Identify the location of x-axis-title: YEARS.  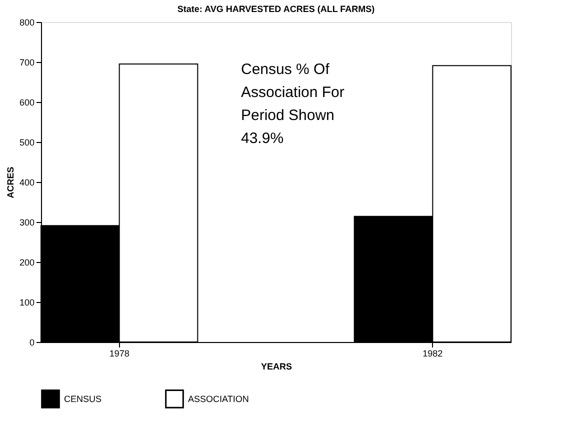
(276, 367).